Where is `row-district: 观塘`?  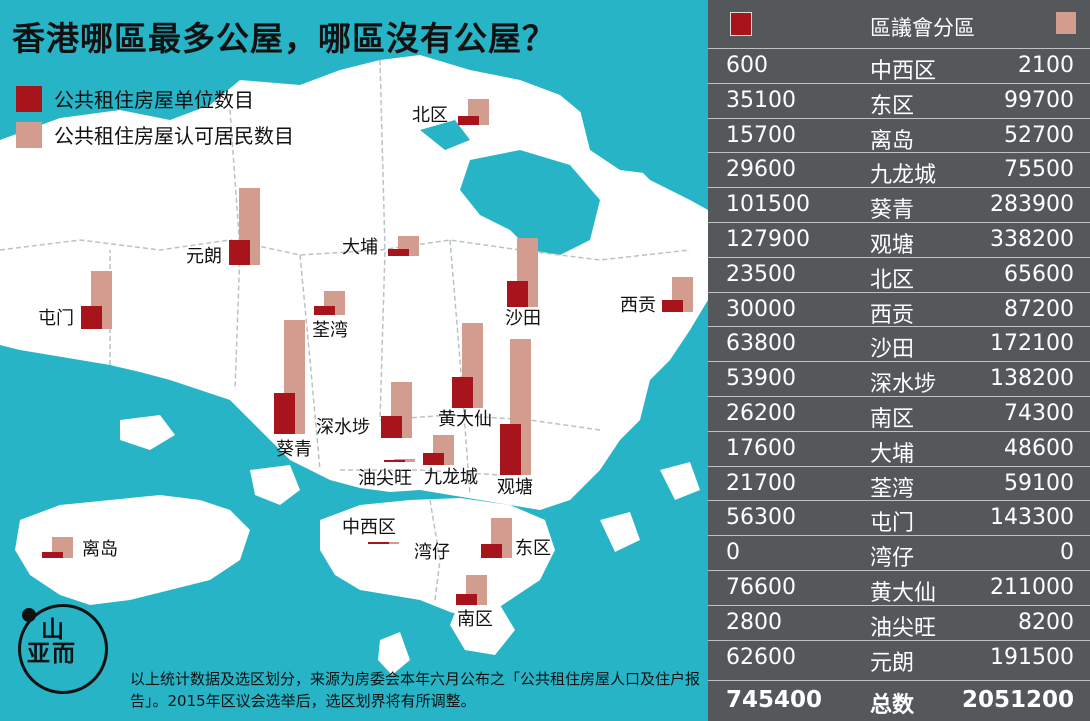 row-district: 观塘 is located at coordinates (892, 245).